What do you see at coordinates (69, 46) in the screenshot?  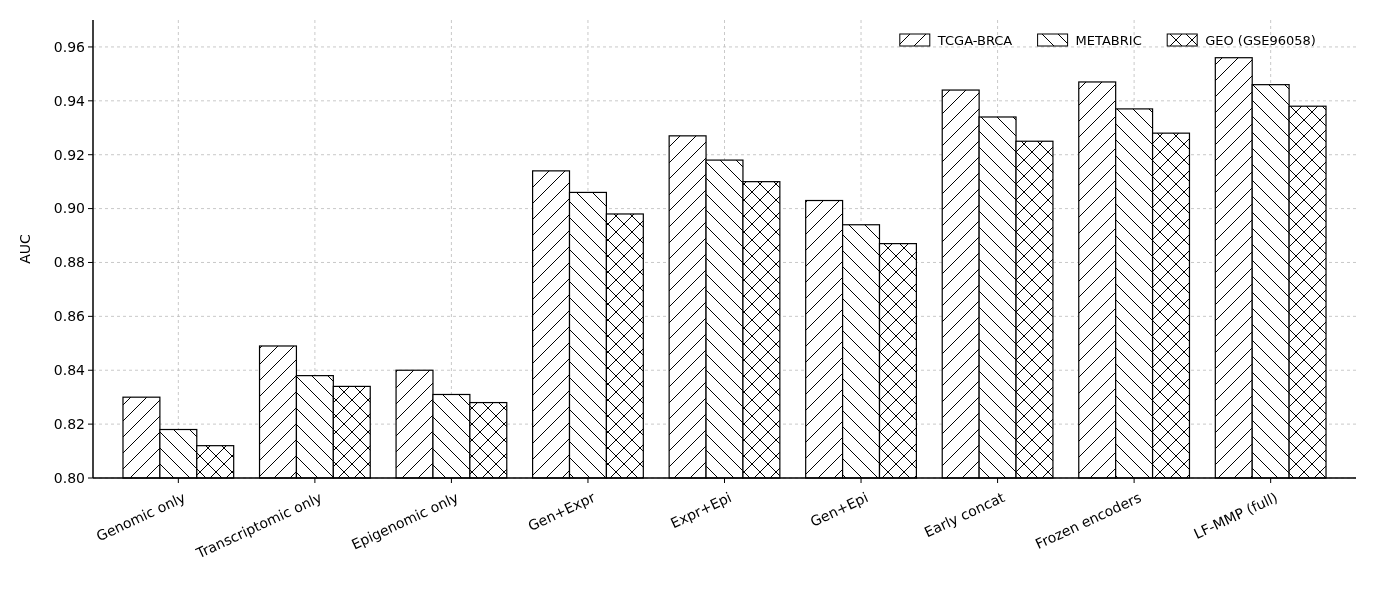 I see `y-tick-label: 0.96` at bounding box center [69, 46].